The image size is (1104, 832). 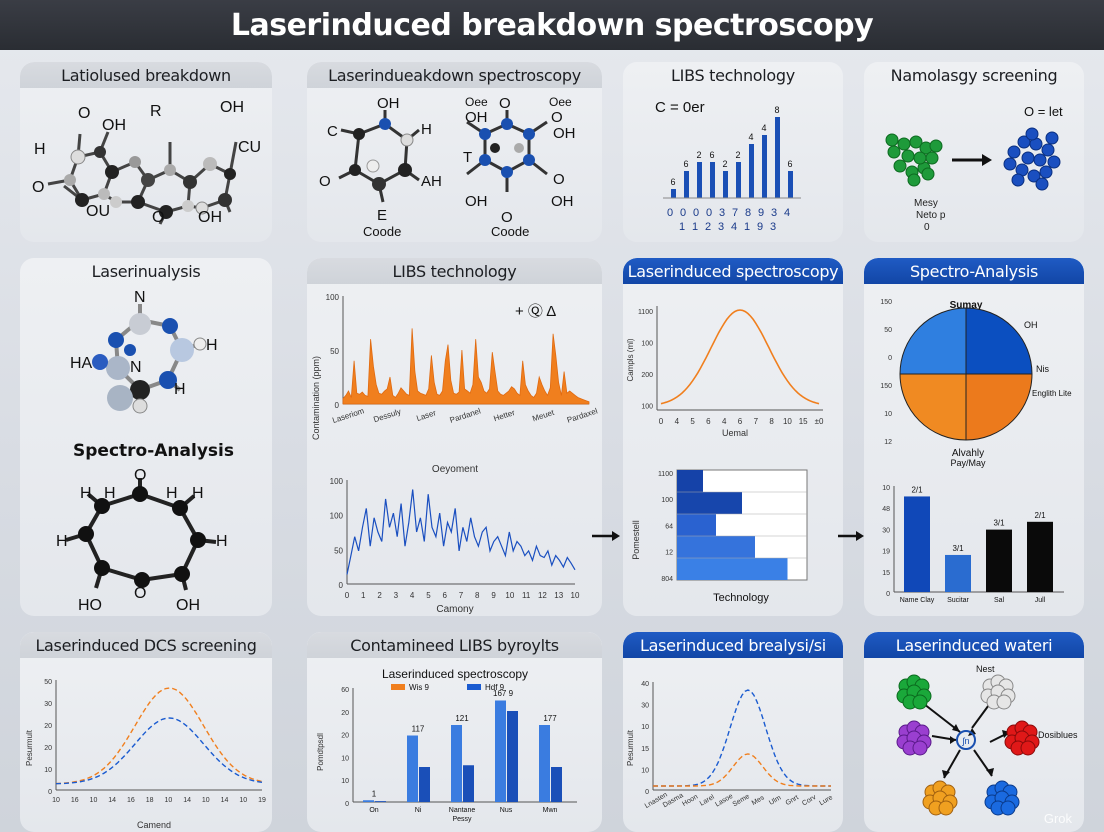 What do you see at coordinates (146, 271) in the screenshot?
I see `panel-title: Laserinualysis` at bounding box center [146, 271].